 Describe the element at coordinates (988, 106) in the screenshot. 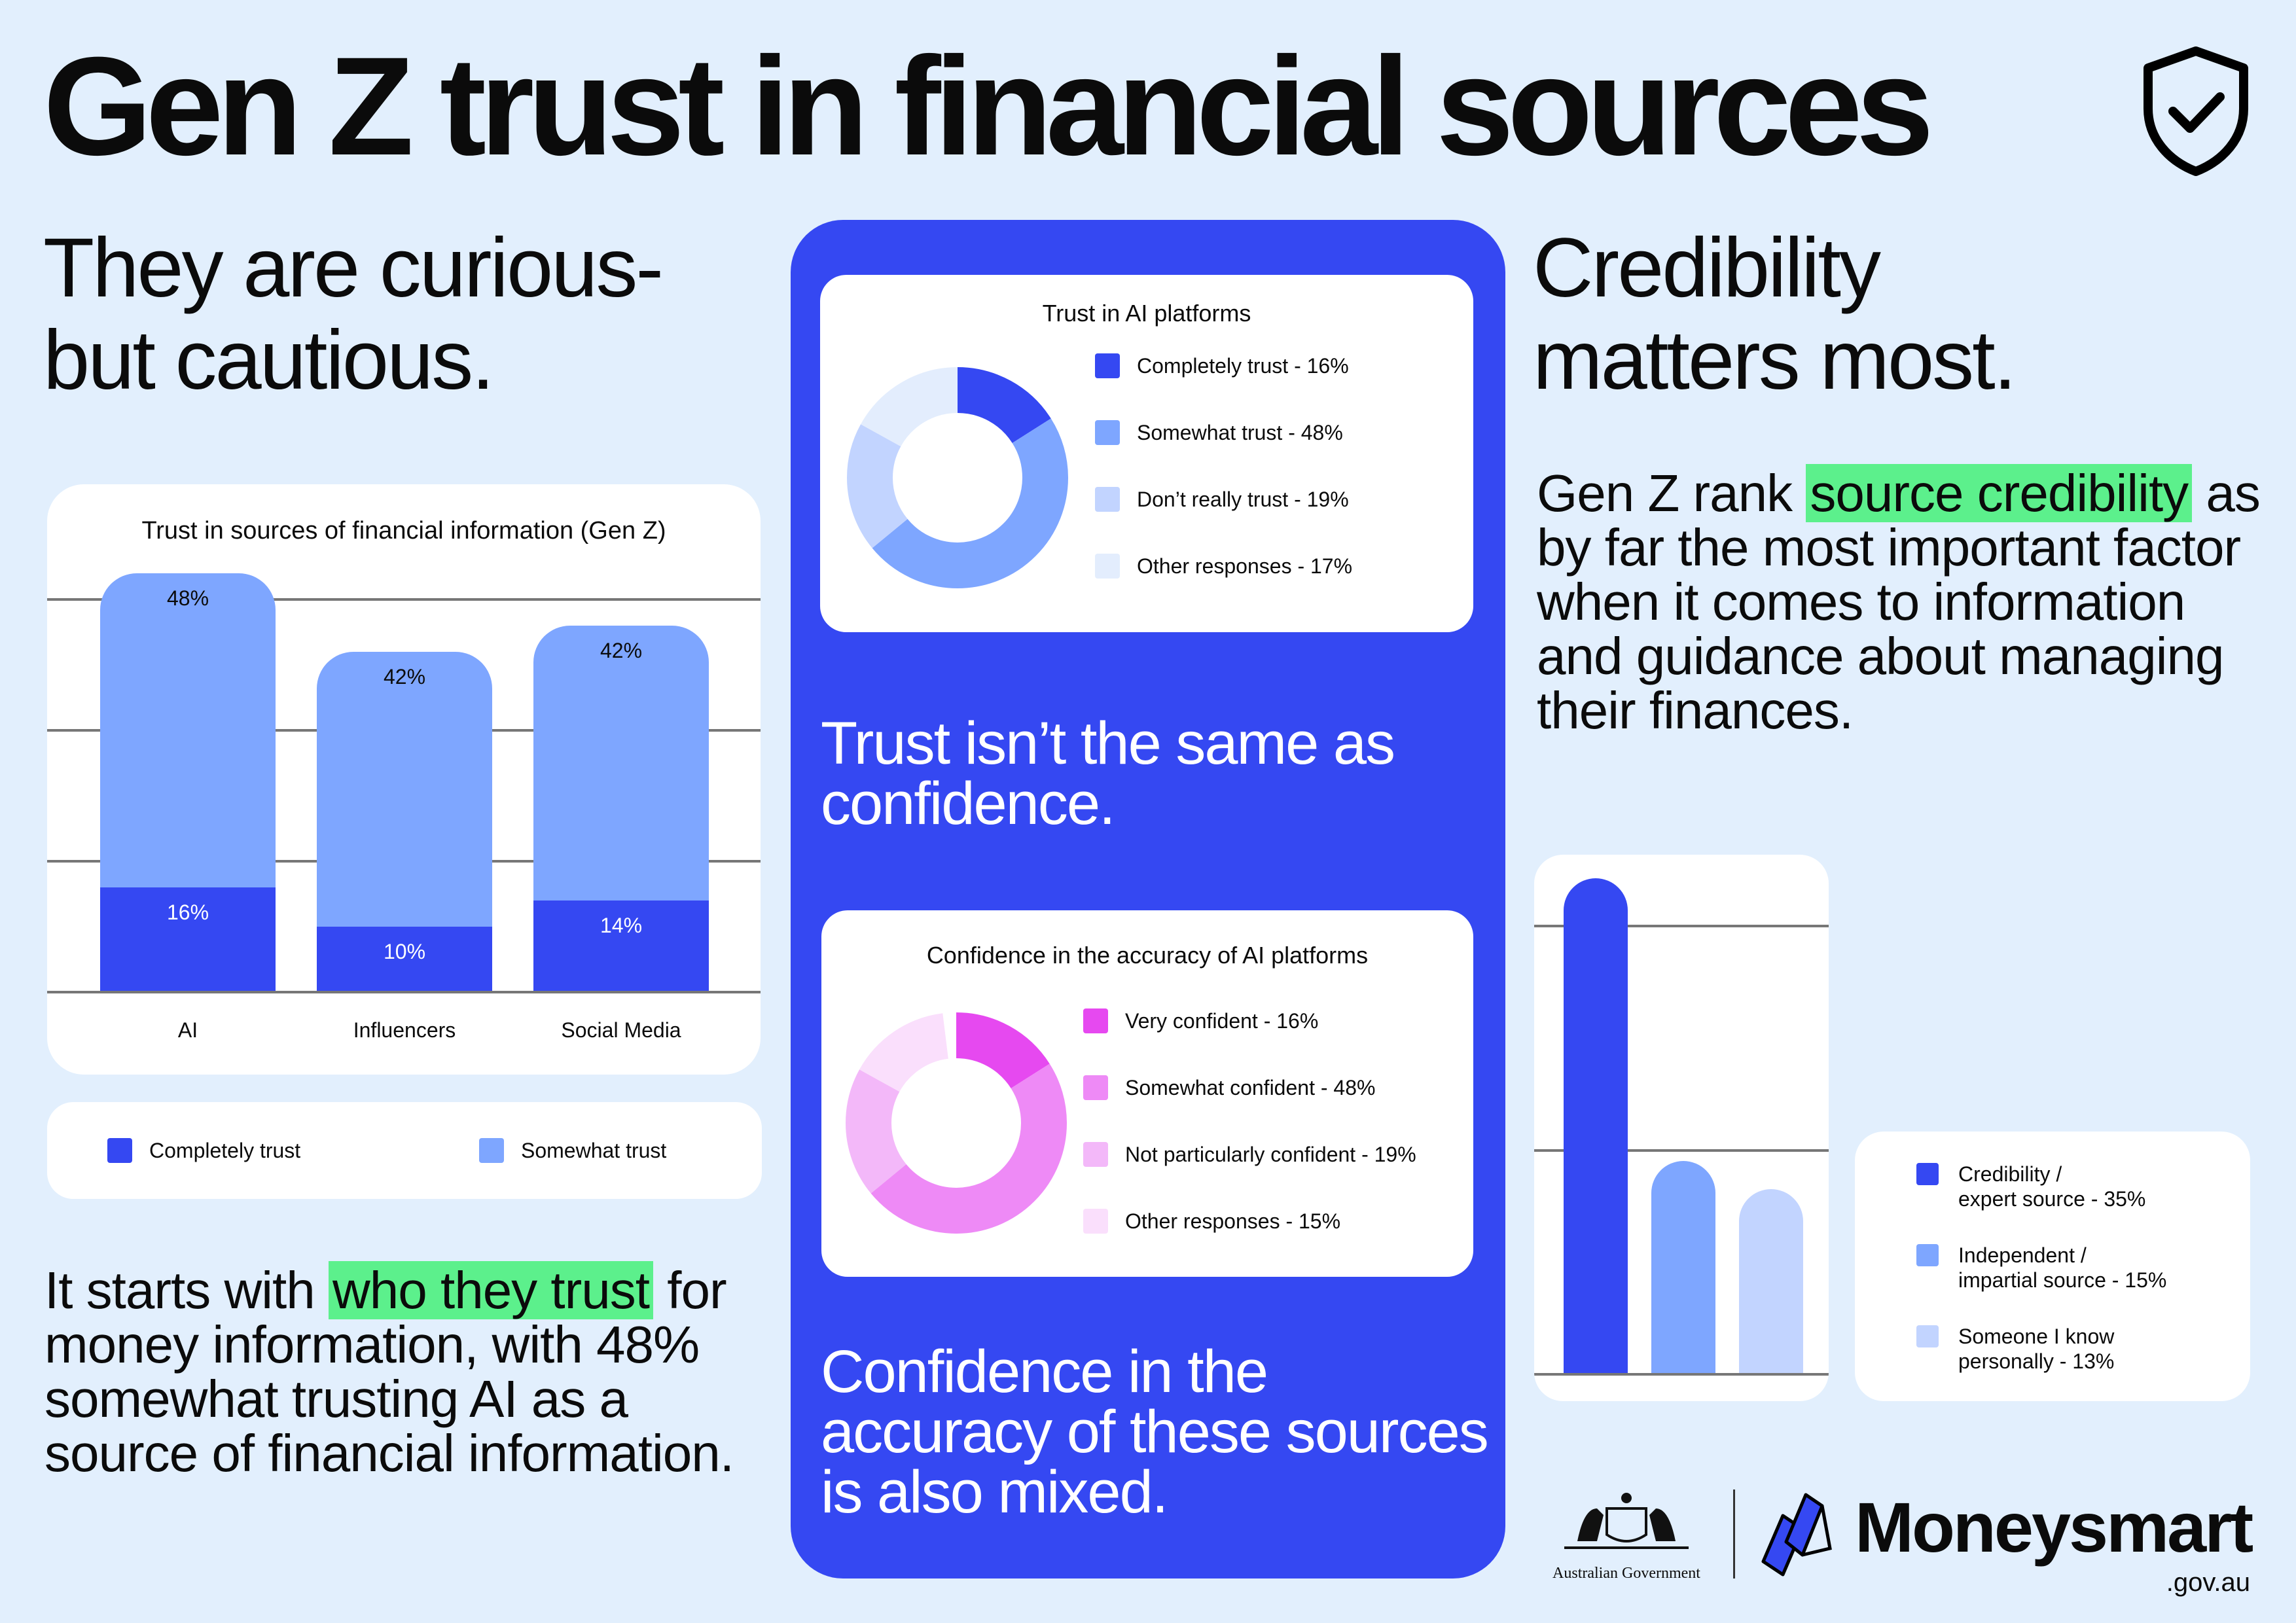

I see `page-title: Gen Z trust in financial sources` at that location.